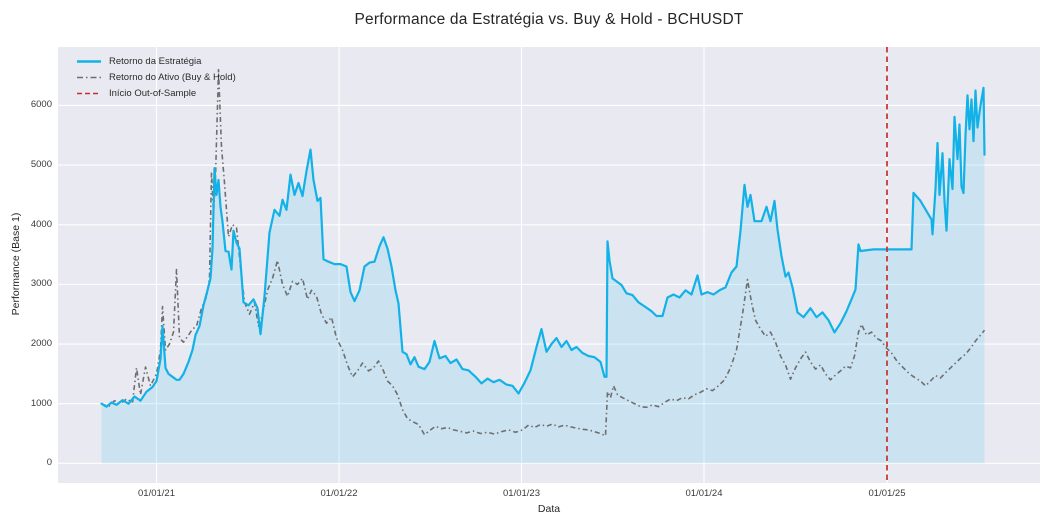 This screenshot has width=1055, height=528. What do you see at coordinates (153, 93) in the screenshot?
I see `legend-label-oos: Início Out-of-Sample` at bounding box center [153, 93].